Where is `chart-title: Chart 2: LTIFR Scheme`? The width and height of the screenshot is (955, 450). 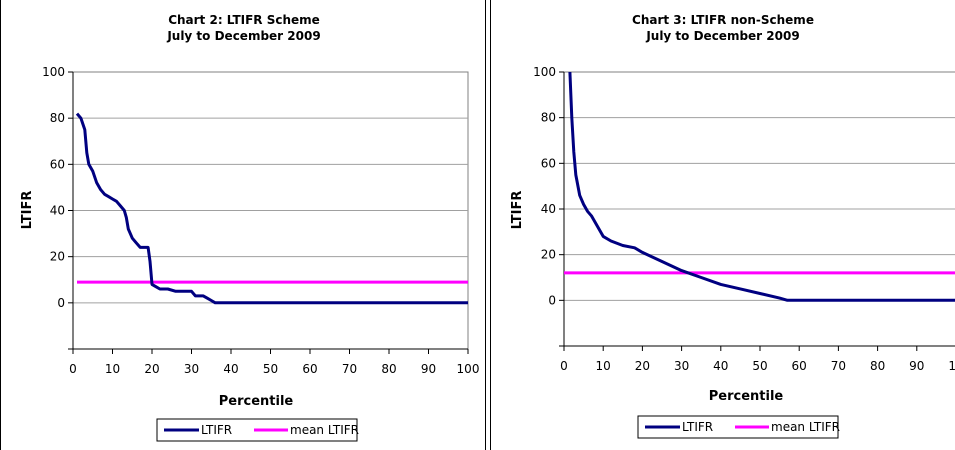
chart-title: Chart 2: LTIFR Scheme is located at coordinates (244, 20).